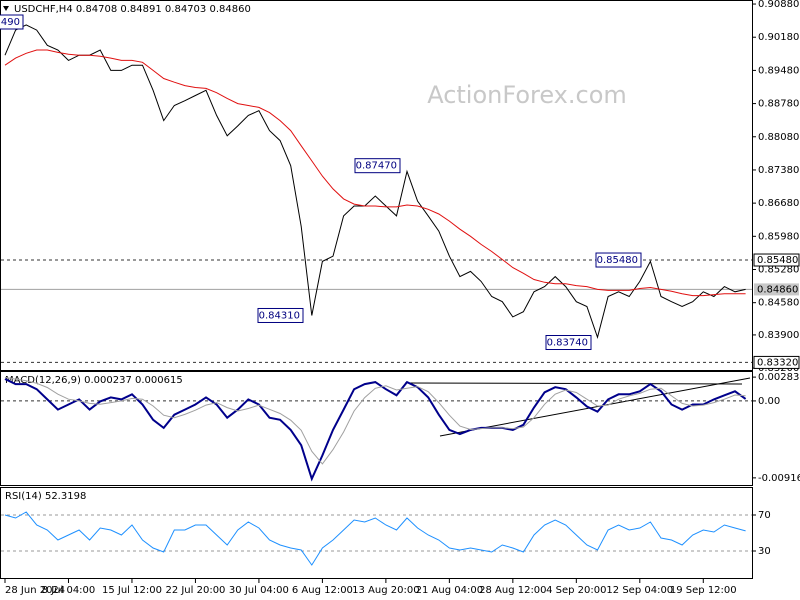 Image resolution: width=800 pixels, height=600 pixels. I want to click on rsi-panel-frame, so click(376, 533).